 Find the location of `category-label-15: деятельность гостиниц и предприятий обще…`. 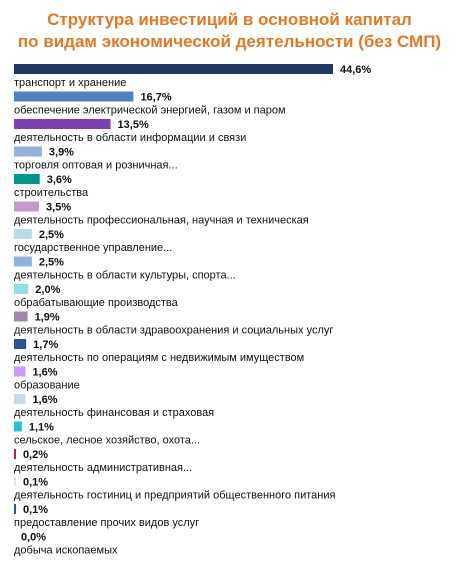

category-label-15: деятельность гостиниц и предприятий обще… is located at coordinates (175, 496).